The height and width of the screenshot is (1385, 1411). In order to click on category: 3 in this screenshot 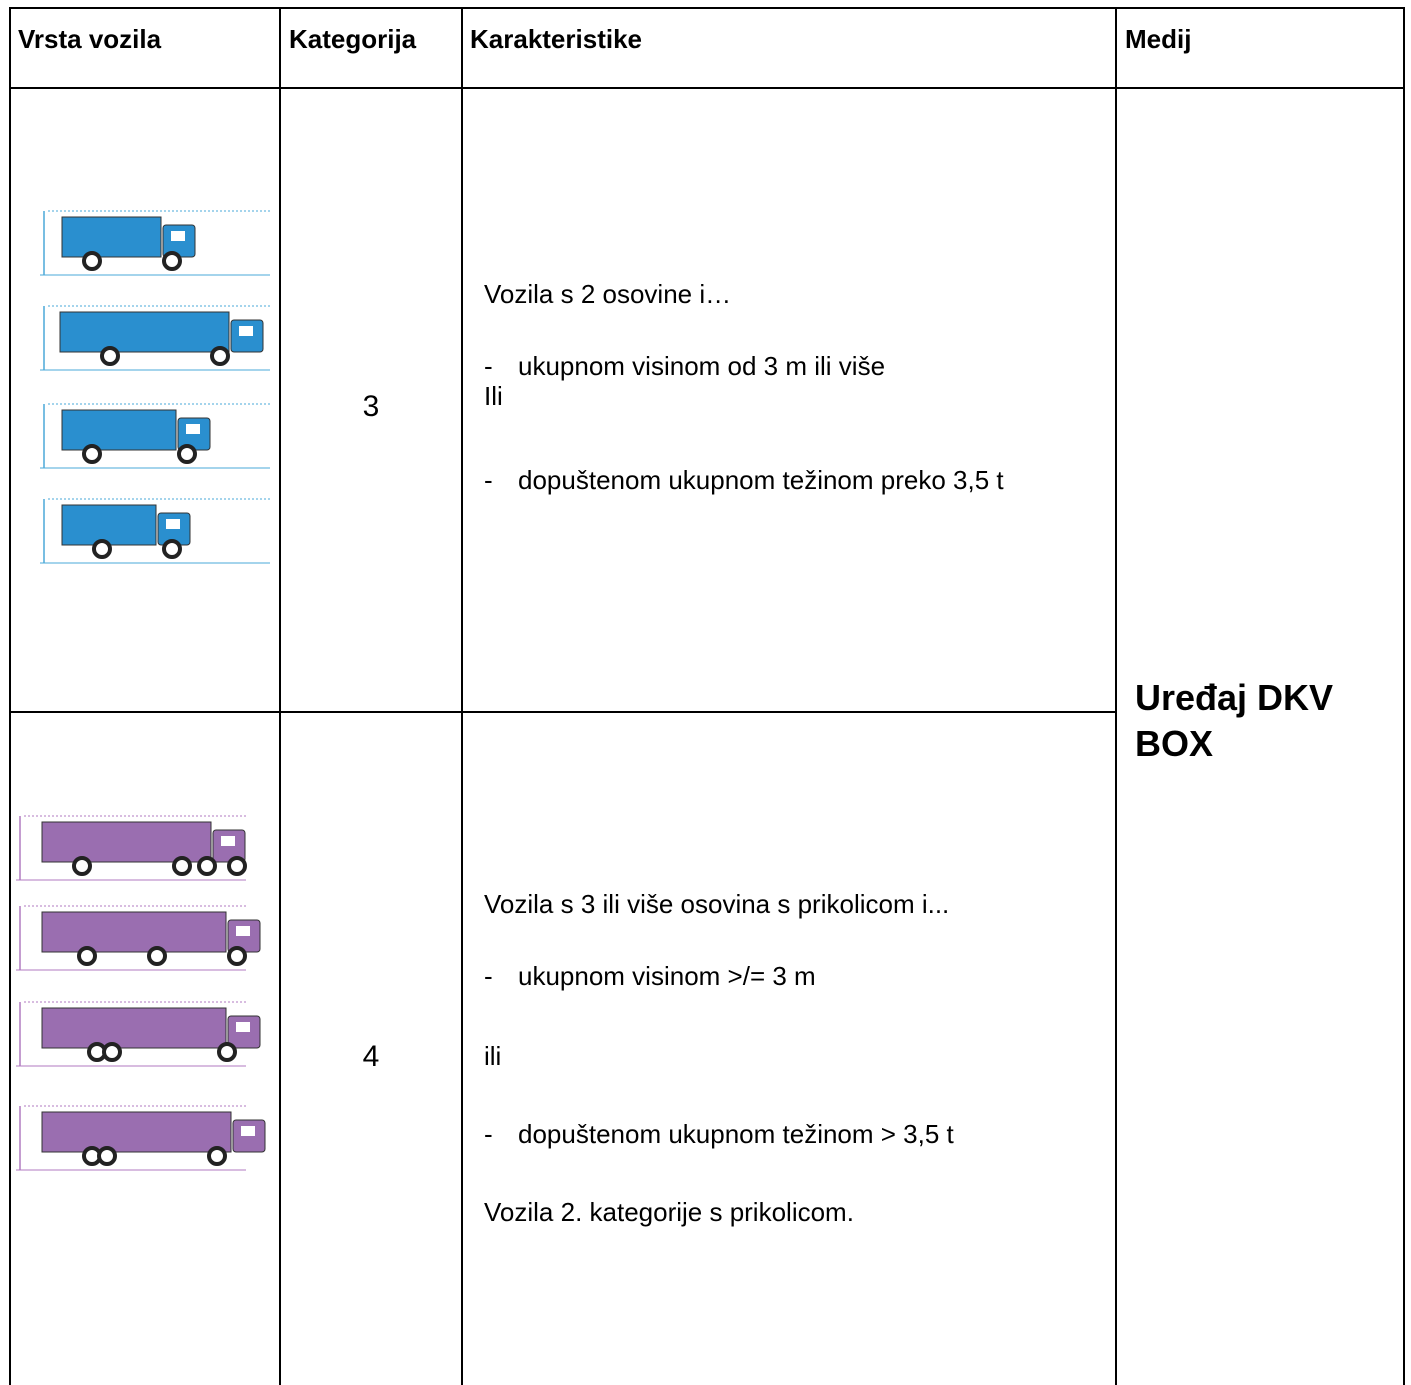, I will do `click(371, 406)`.